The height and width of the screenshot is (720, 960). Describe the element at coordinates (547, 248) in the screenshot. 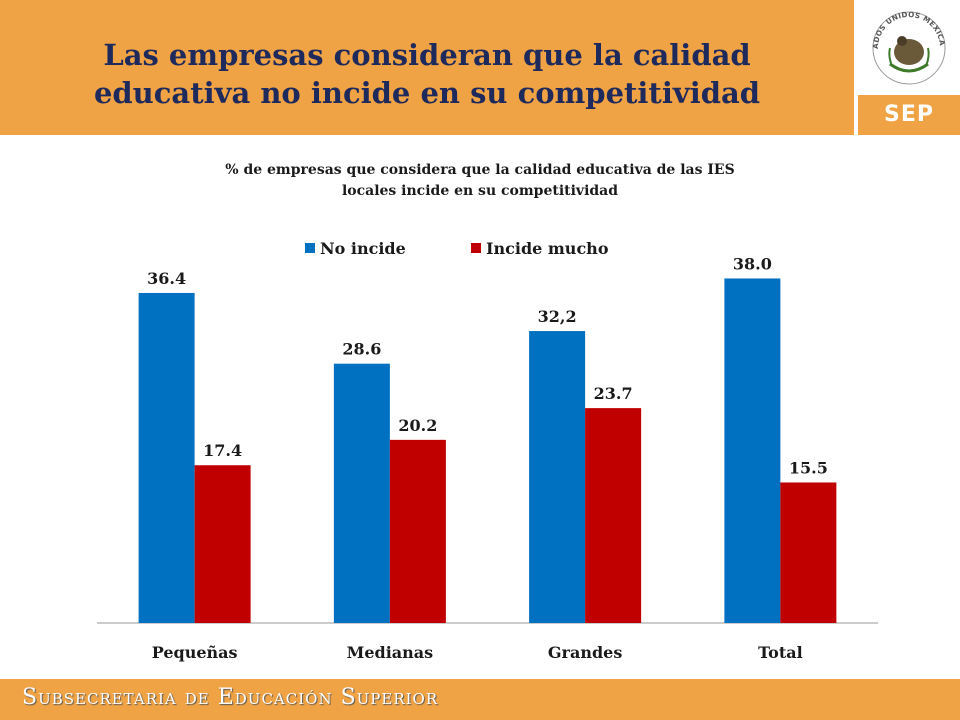

I see `legend-label: Incide mucho` at that location.